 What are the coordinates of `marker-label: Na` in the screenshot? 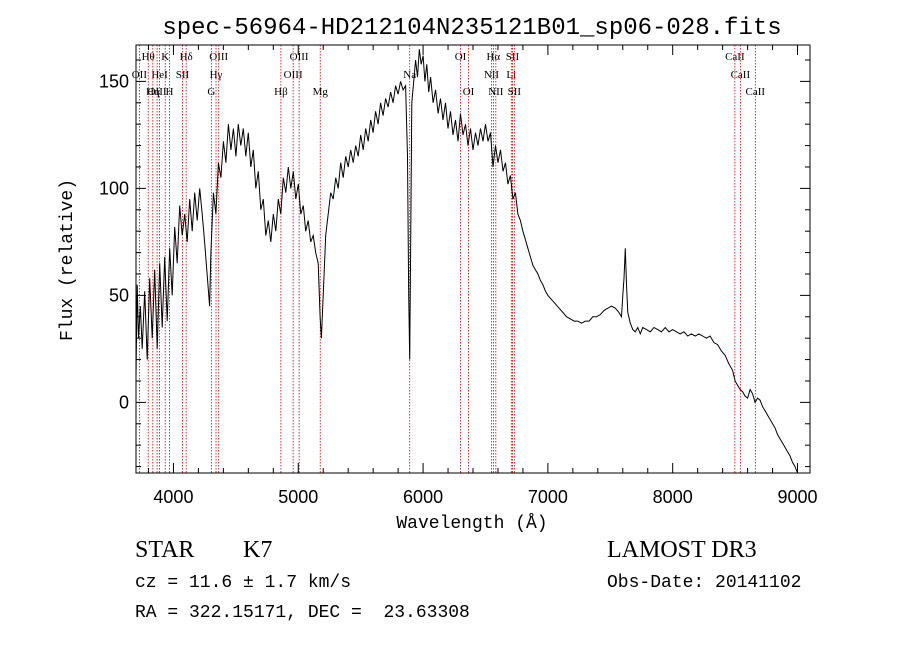 It's located at (409, 75).